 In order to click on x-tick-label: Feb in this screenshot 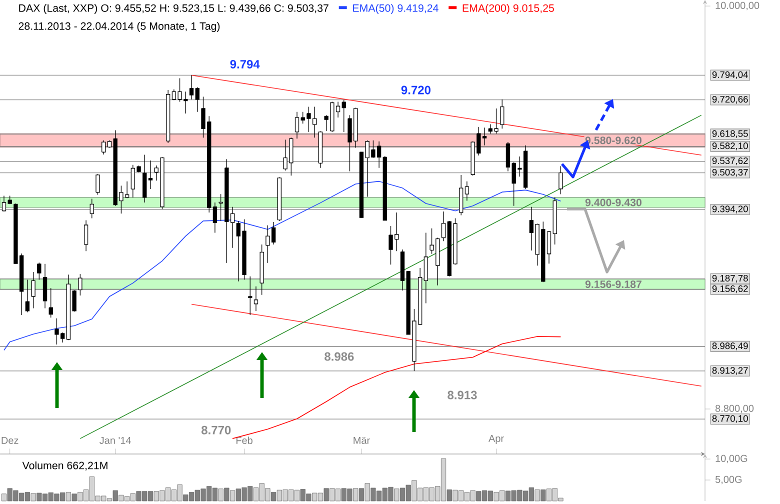, I will do `click(244, 440)`.